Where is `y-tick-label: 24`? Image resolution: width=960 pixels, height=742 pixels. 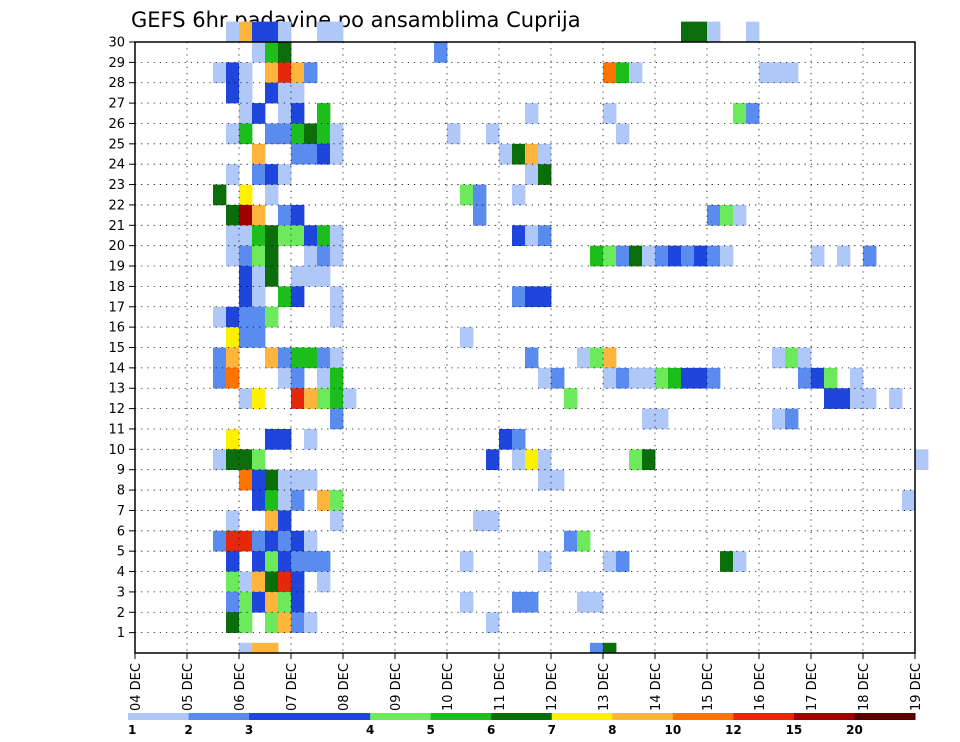 y-tick-label: 24 is located at coordinates (116, 165).